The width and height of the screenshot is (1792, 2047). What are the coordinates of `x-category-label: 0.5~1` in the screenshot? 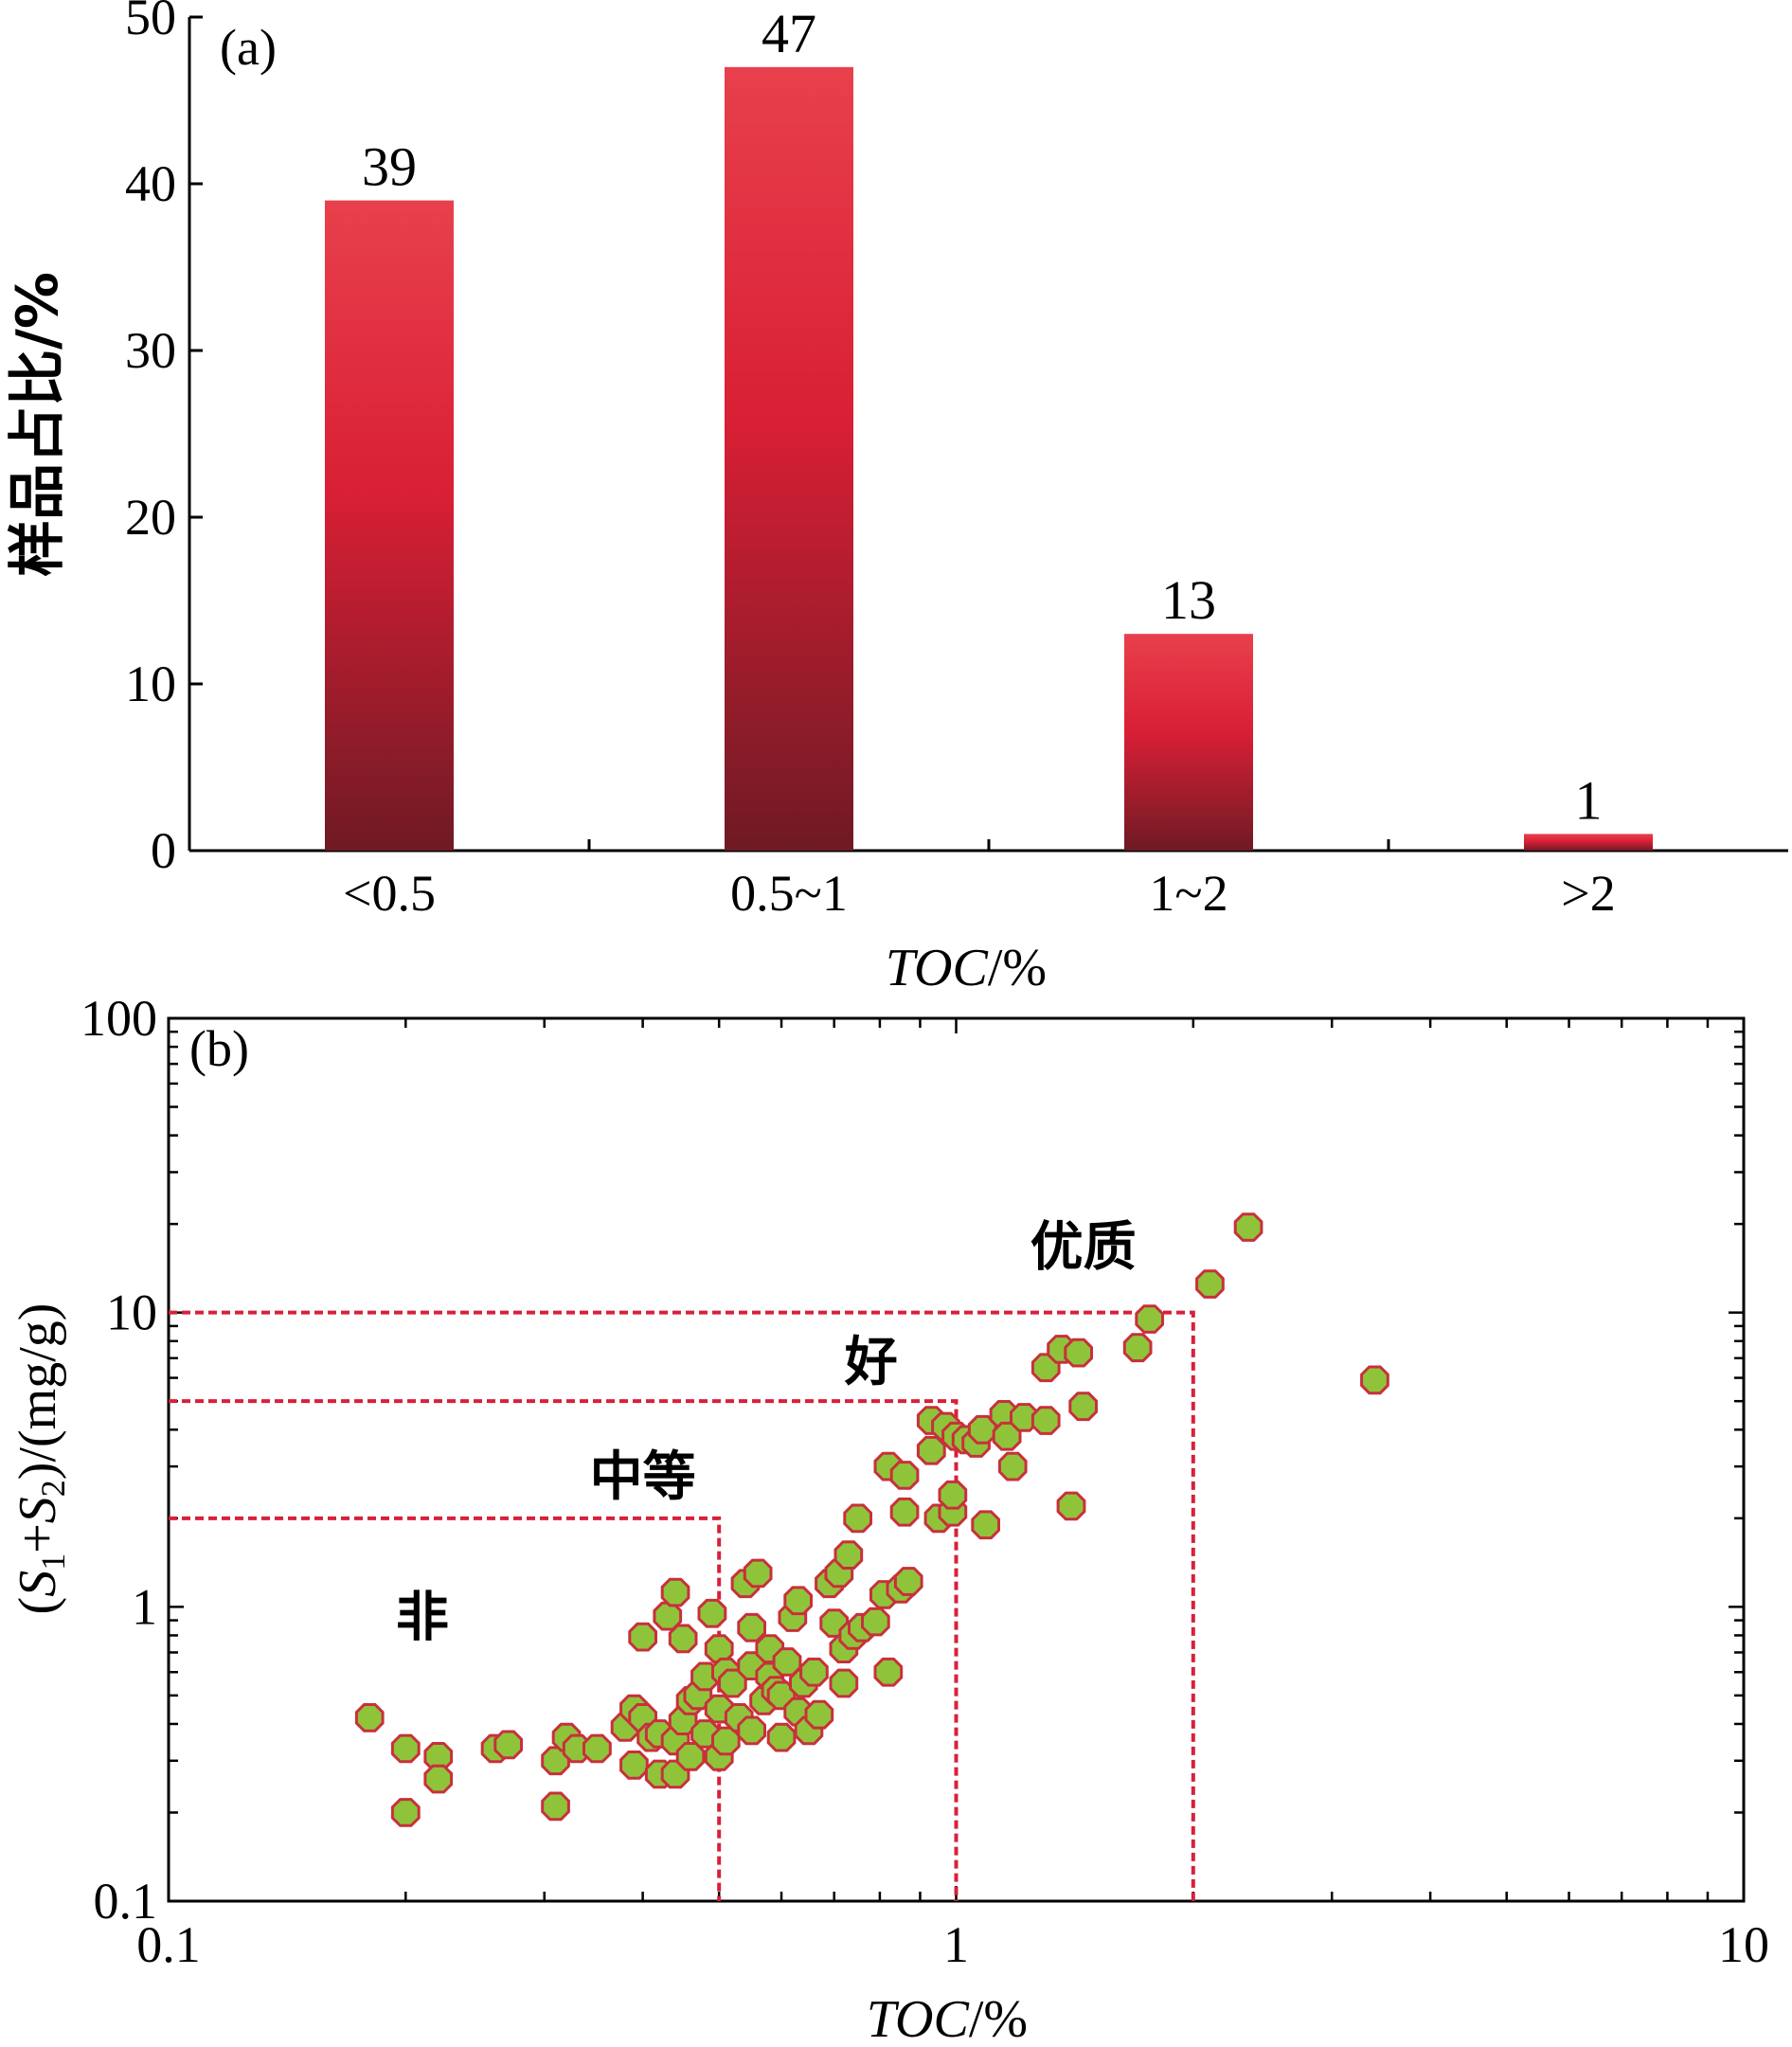 It's located at (789, 893).